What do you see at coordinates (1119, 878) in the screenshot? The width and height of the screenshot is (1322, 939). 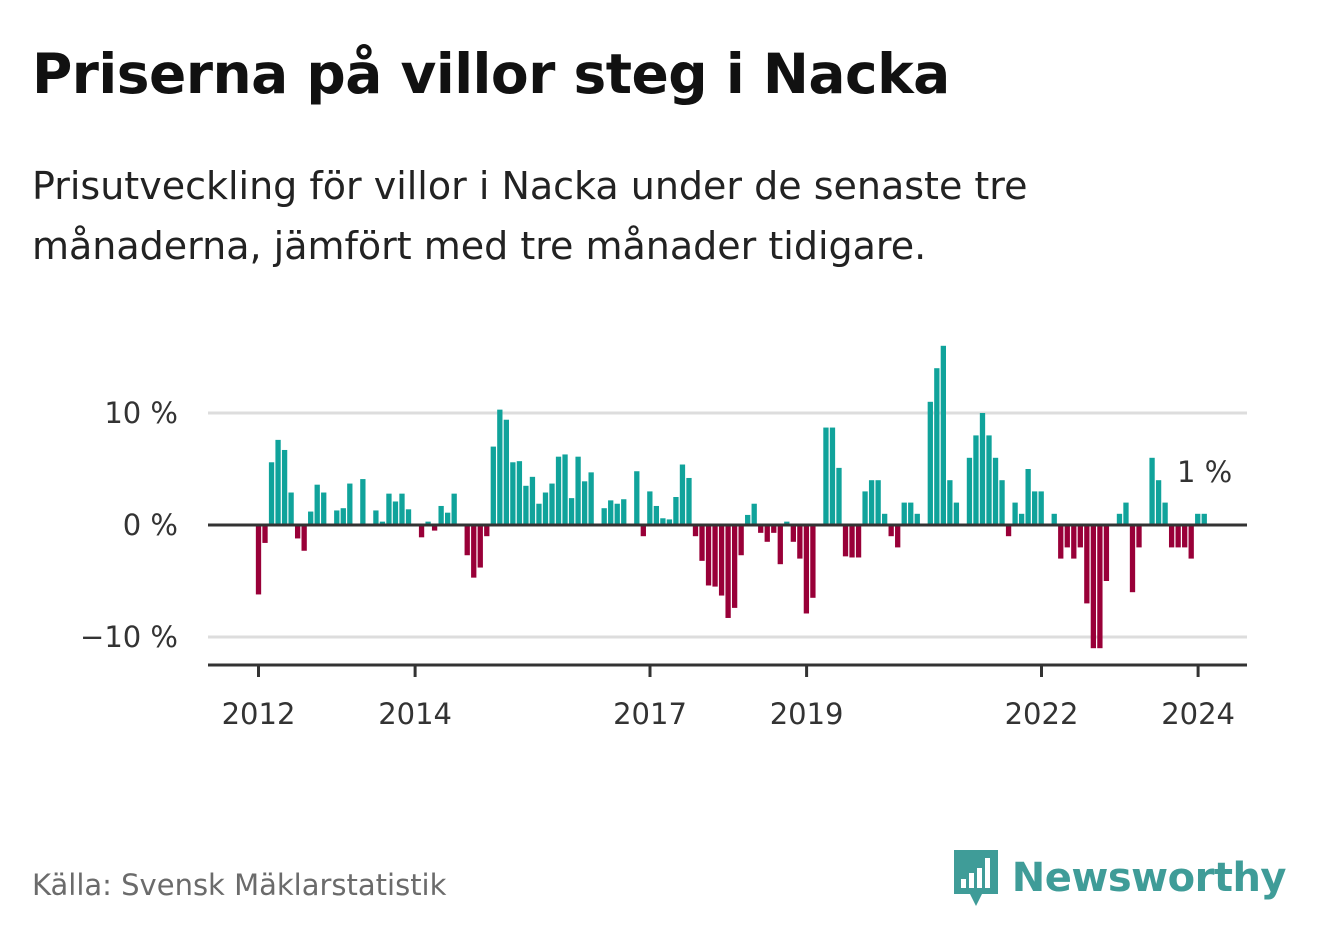 I see `newsworthy-logo: Newsworthy` at bounding box center [1119, 878].